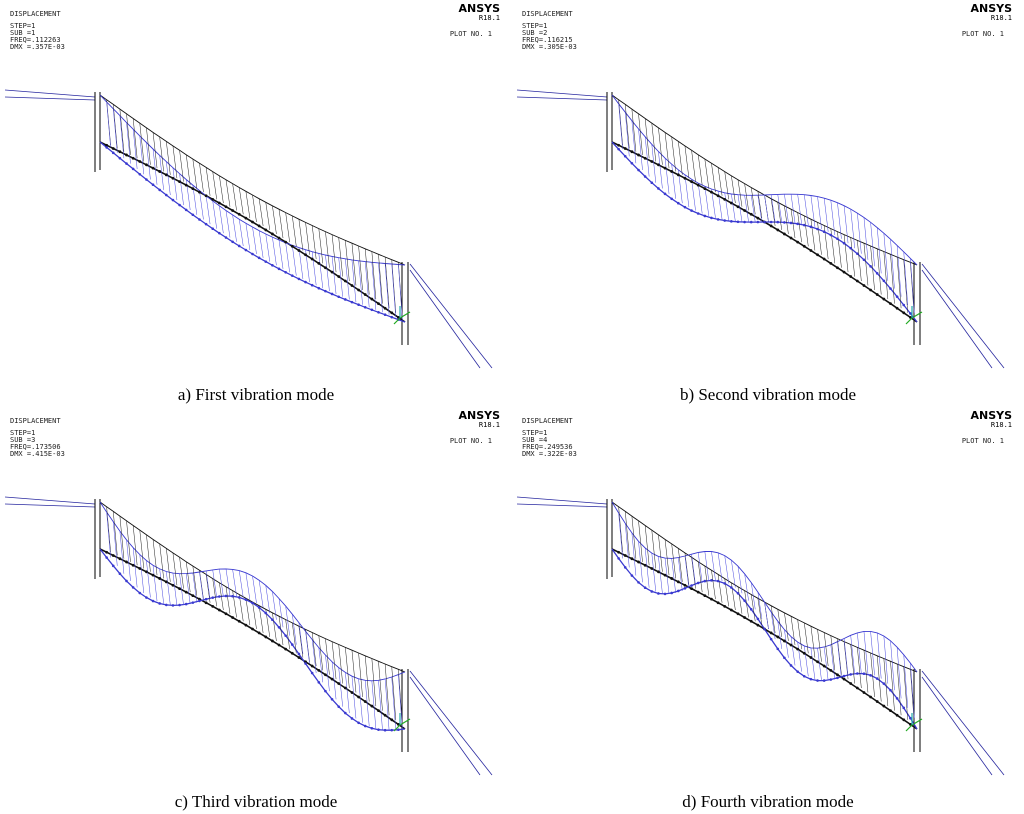 This screenshot has height=814, width=1024. I want to click on dmx: DMX =.357E-03, so click(37, 47).